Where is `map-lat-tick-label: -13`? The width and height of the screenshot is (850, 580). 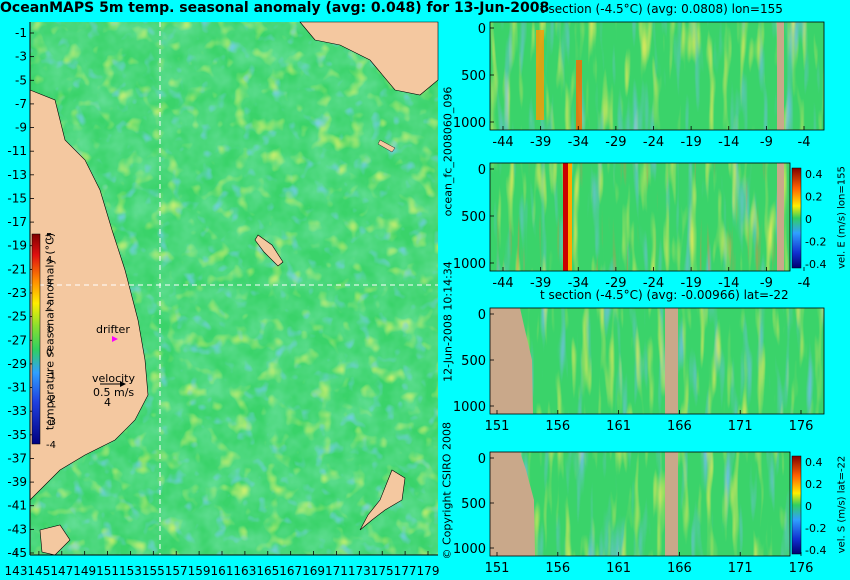 map-lat-tick-label: -13 is located at coordinates (17, 175).